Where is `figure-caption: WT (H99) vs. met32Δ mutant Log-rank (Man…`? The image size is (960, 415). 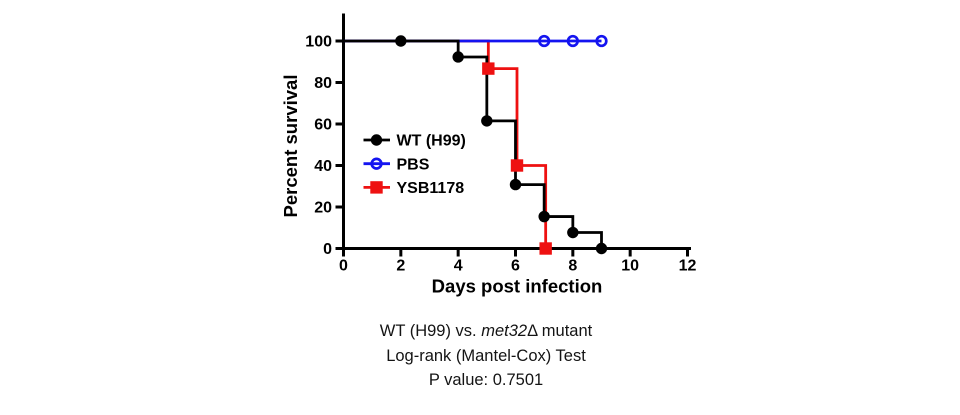
figure-caption: WT (H99) vs. met32Δ mutant Log-rank (Man… is located at coordinates (486, 356).